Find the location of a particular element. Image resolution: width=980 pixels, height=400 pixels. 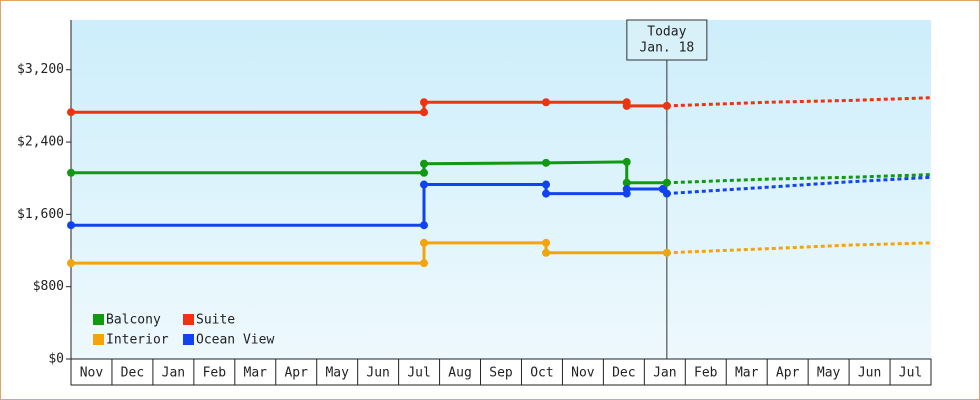

x-tick-label: Aug is located at coordinates (459, 373).